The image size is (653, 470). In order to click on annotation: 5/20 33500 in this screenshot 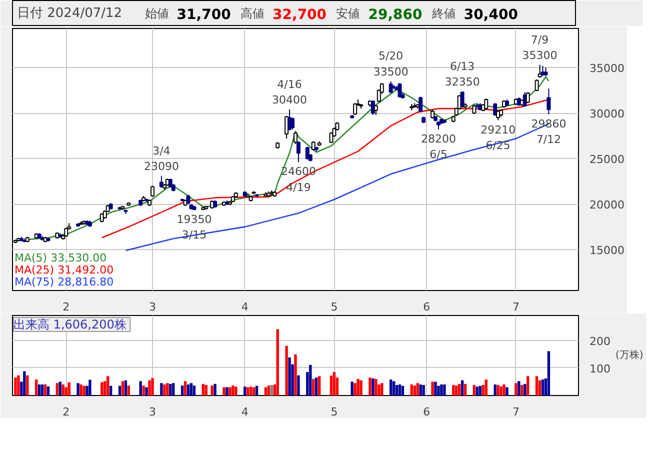, I will do `click(390, 64)`.